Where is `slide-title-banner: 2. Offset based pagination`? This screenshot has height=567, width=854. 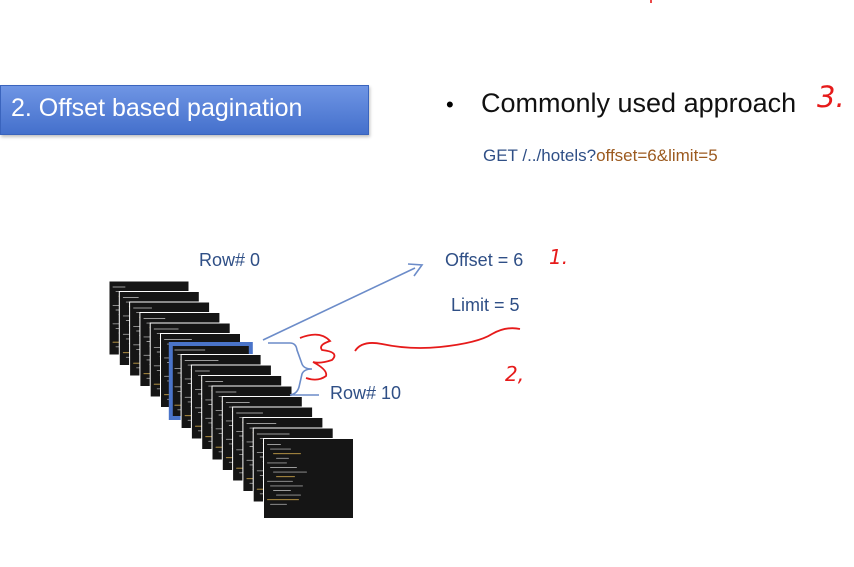 slide-title-banner: 2. Offset based pagination is located at coordinates (184, 110).